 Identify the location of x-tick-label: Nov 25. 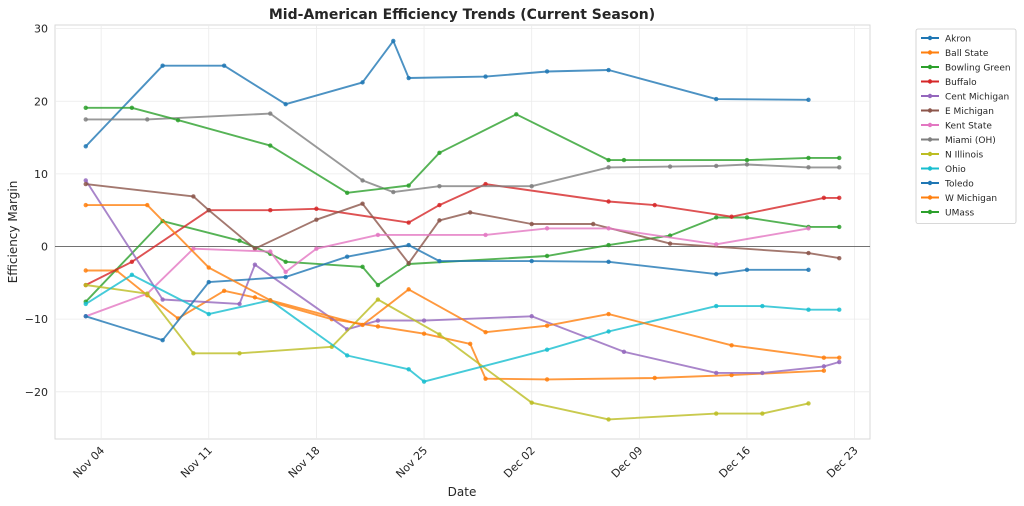
(411, 462).